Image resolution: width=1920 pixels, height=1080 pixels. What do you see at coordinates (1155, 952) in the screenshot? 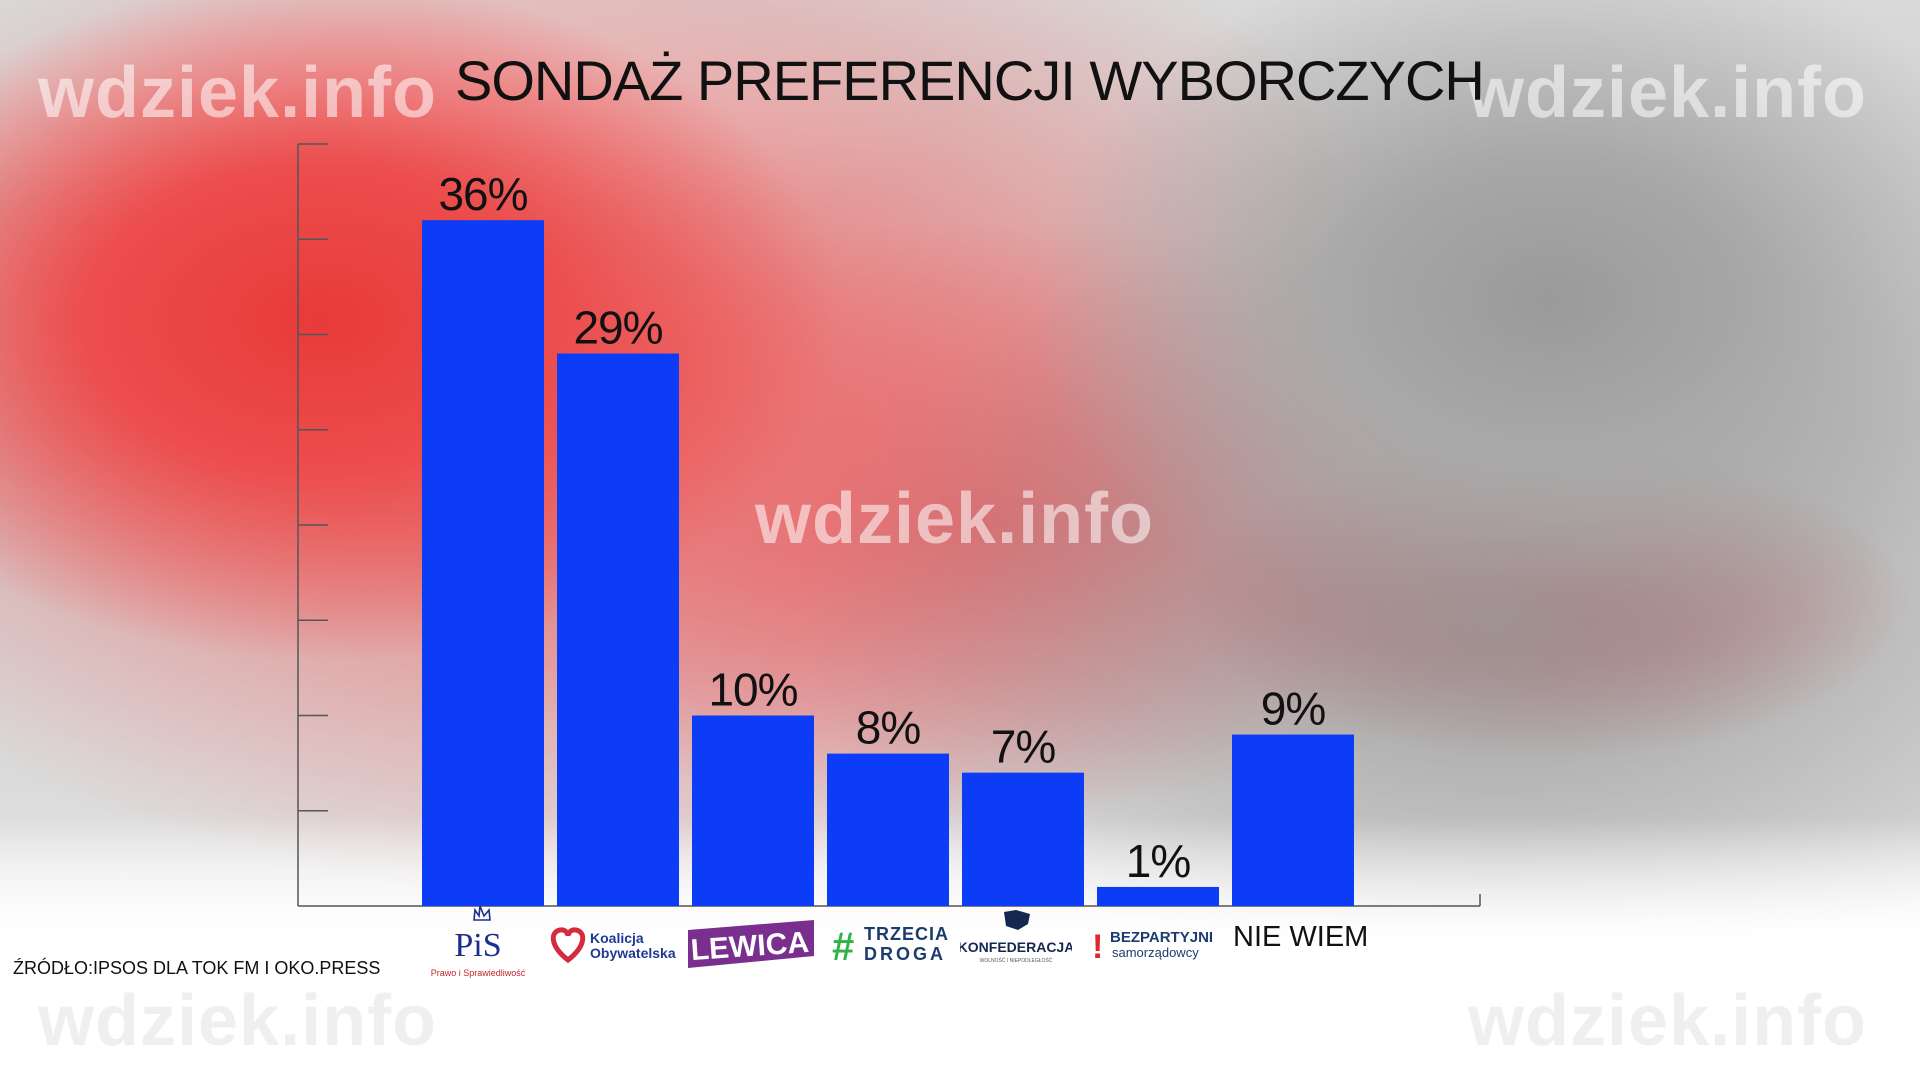
I see `bezpartyjni-line2: samorządowcy` at bounding box center [1155, 952].